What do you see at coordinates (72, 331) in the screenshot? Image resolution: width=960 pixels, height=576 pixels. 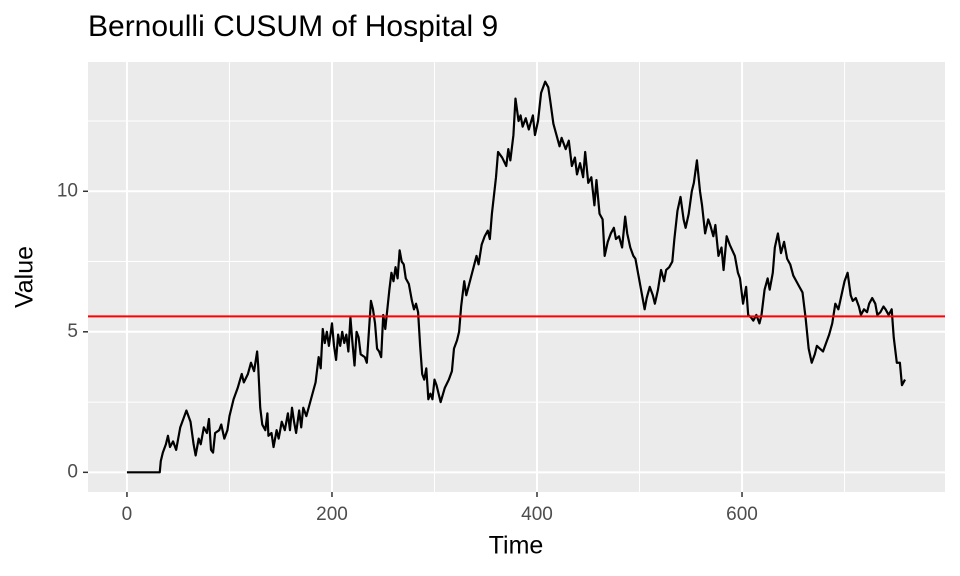 I see `y-tick-label: 5` at bounding box center [72, 331].